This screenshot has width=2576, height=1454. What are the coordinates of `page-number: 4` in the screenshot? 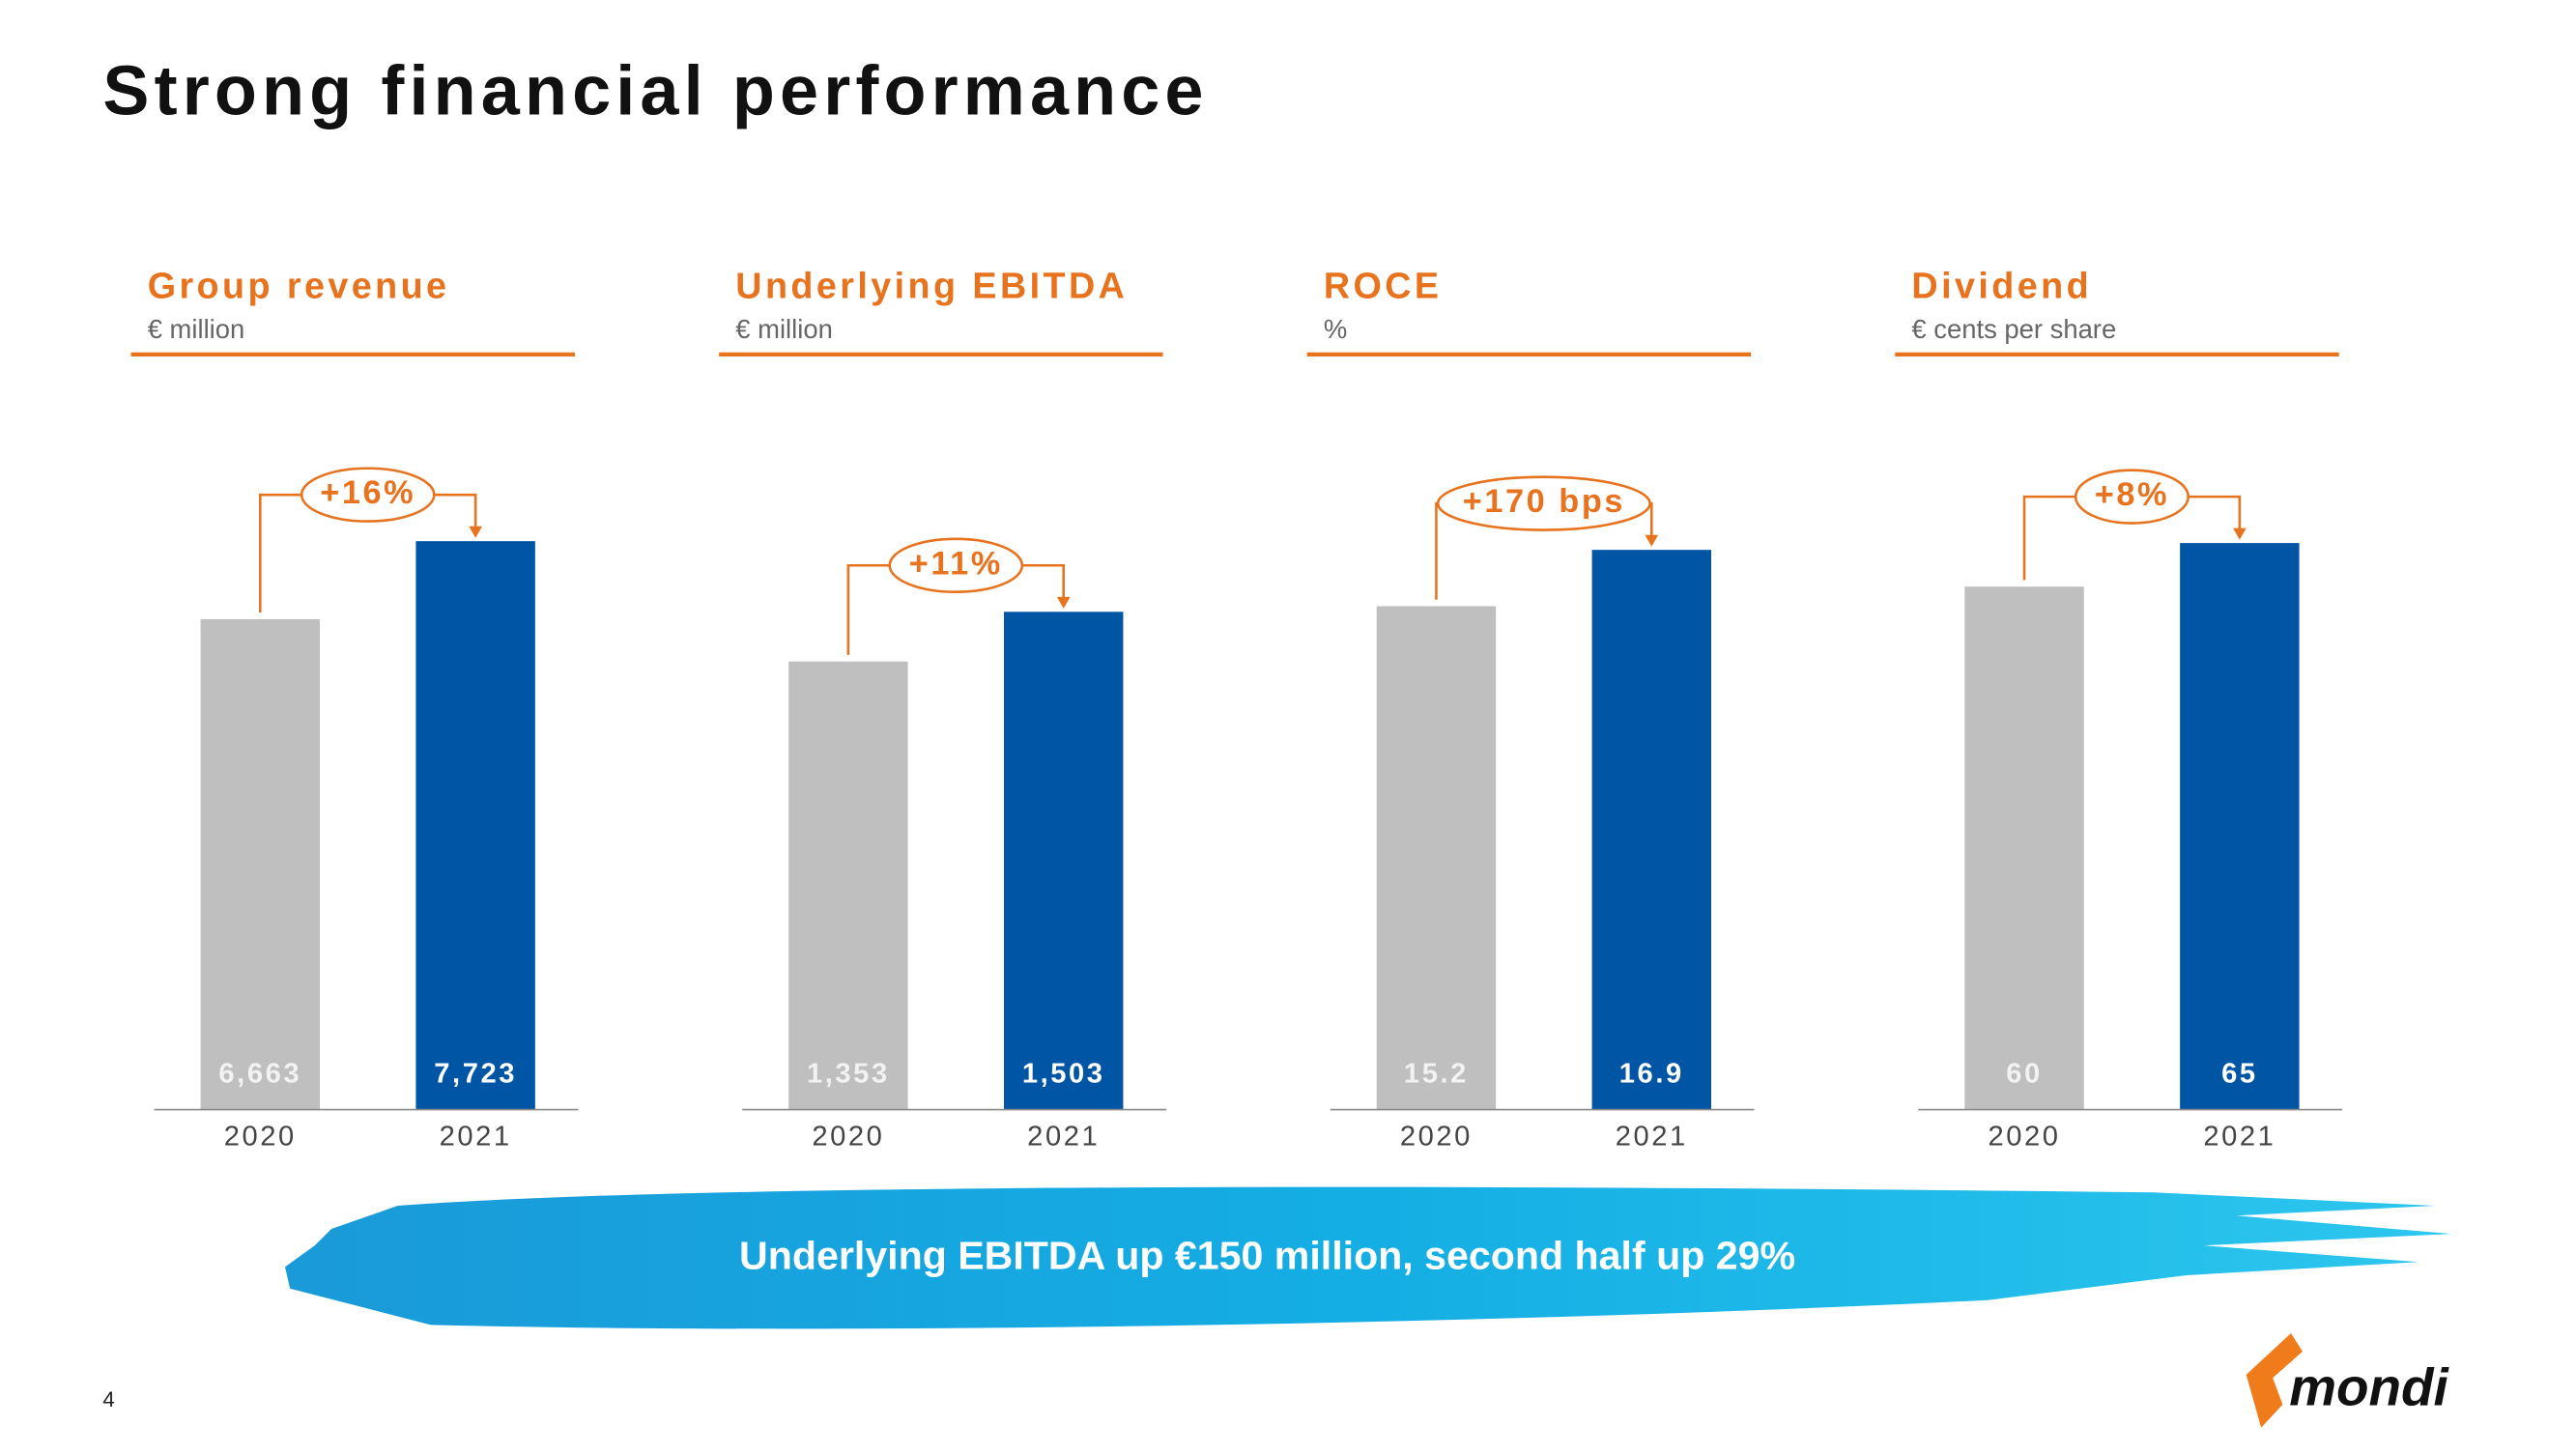 It's located at (108, 1399).